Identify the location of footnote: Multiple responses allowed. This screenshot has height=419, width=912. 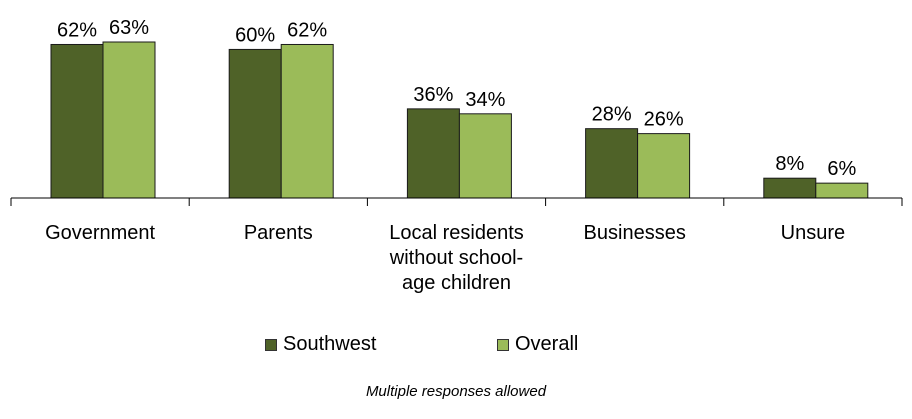
(456, 391).